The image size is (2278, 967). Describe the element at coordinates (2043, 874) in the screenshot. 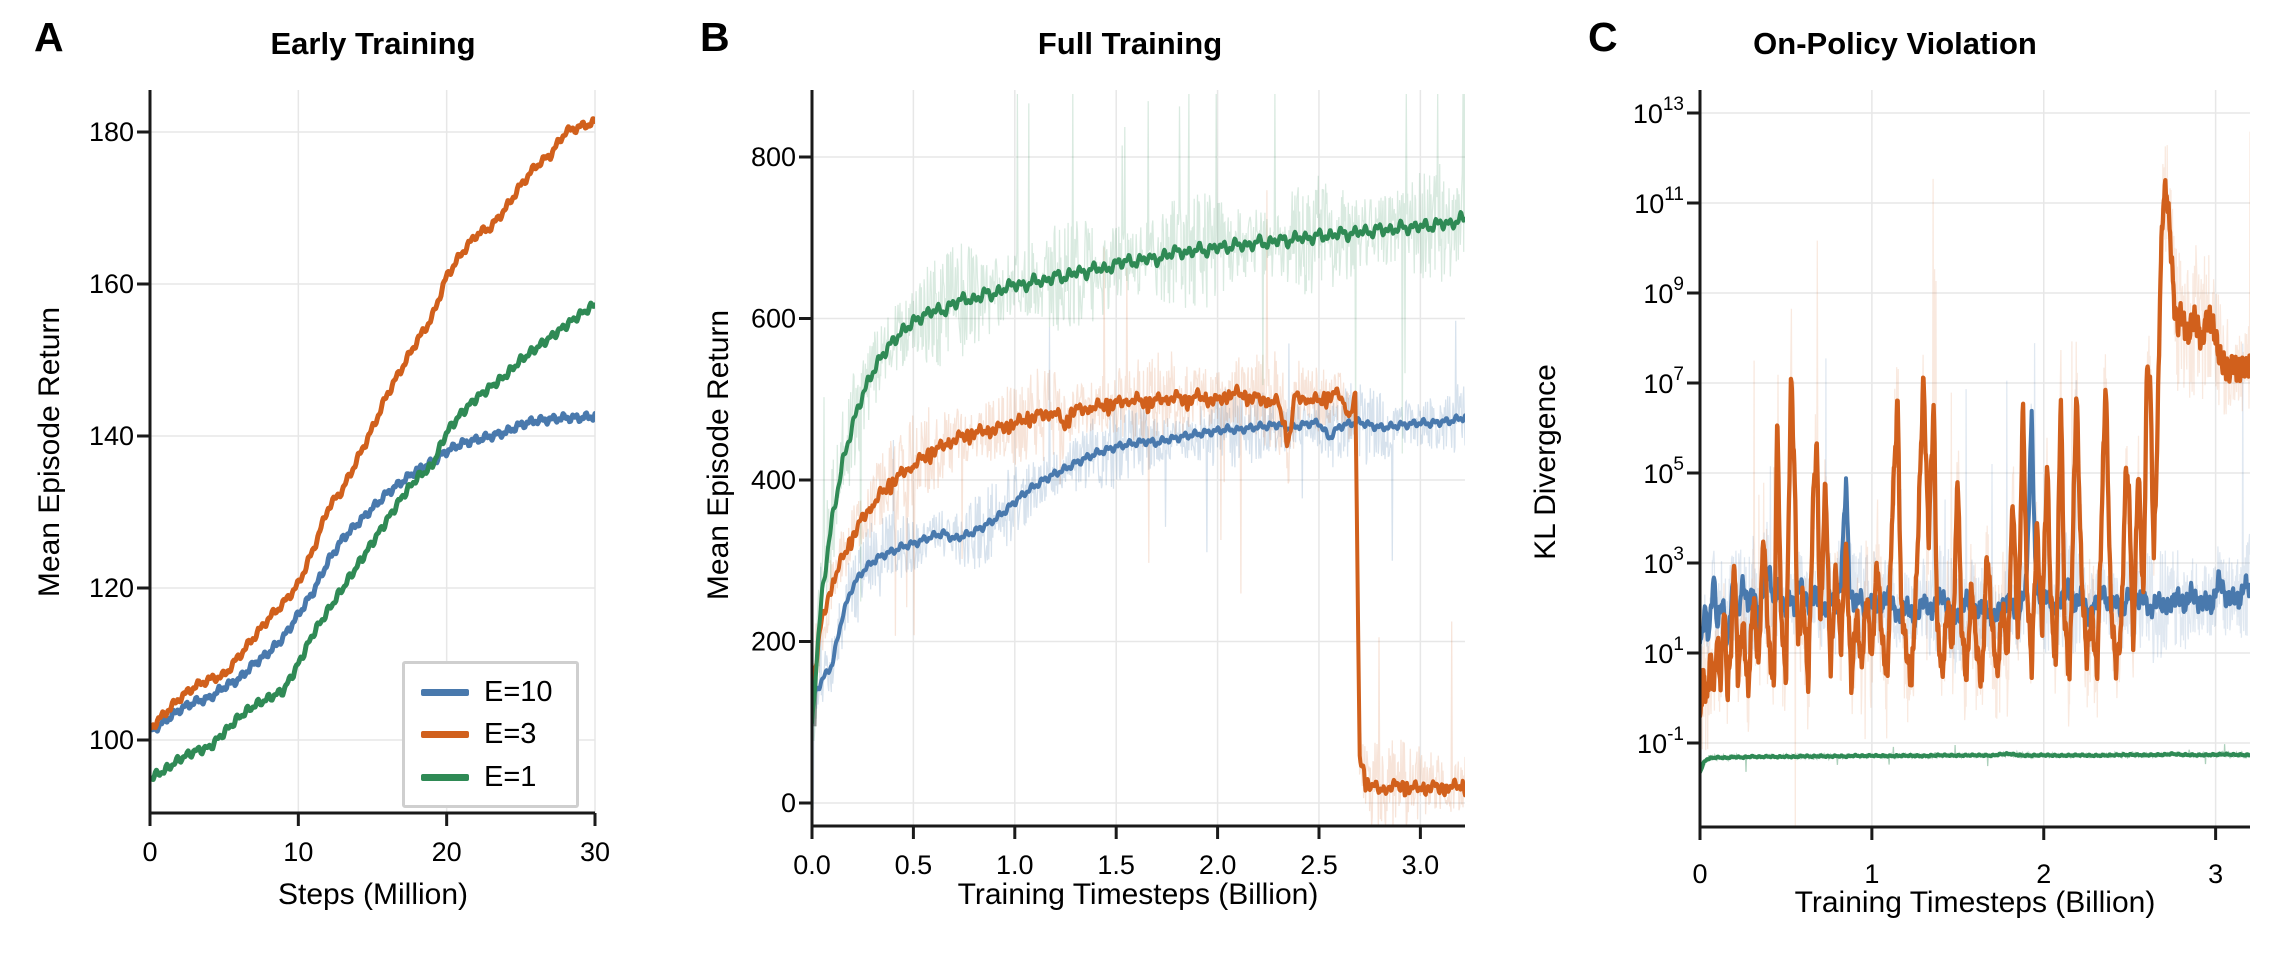

I see `x-tick-label: 2` at that location.